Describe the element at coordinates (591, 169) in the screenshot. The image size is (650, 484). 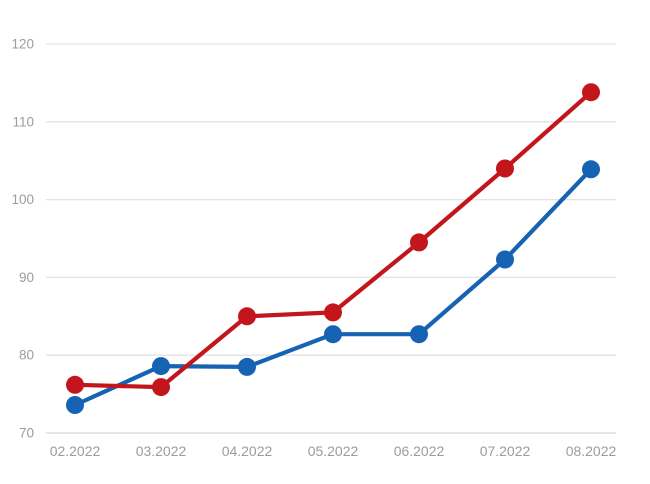
I see `blue-series-point-08.2022` at that location.